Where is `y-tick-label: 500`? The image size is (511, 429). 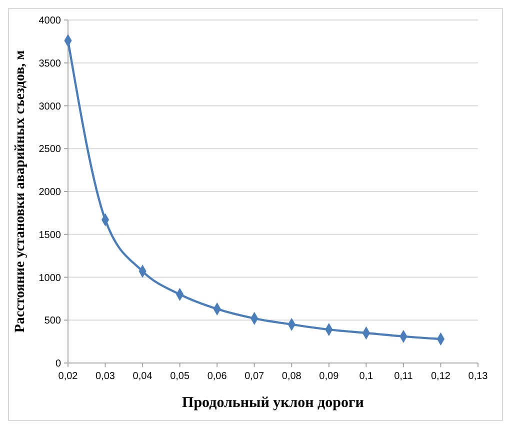 y-tick-label: 500 is located at coordinates (53, 321).